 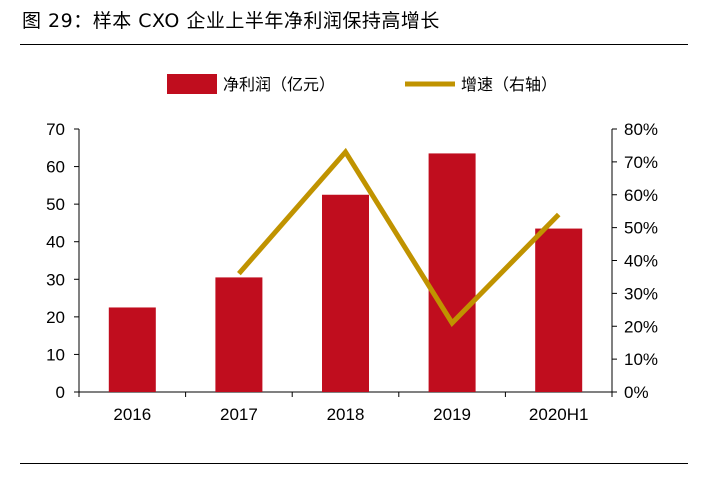 What do you see at coordinates (452, 272) in the screenshot?
I see `bar-2019` at bounding box center [452, 272].